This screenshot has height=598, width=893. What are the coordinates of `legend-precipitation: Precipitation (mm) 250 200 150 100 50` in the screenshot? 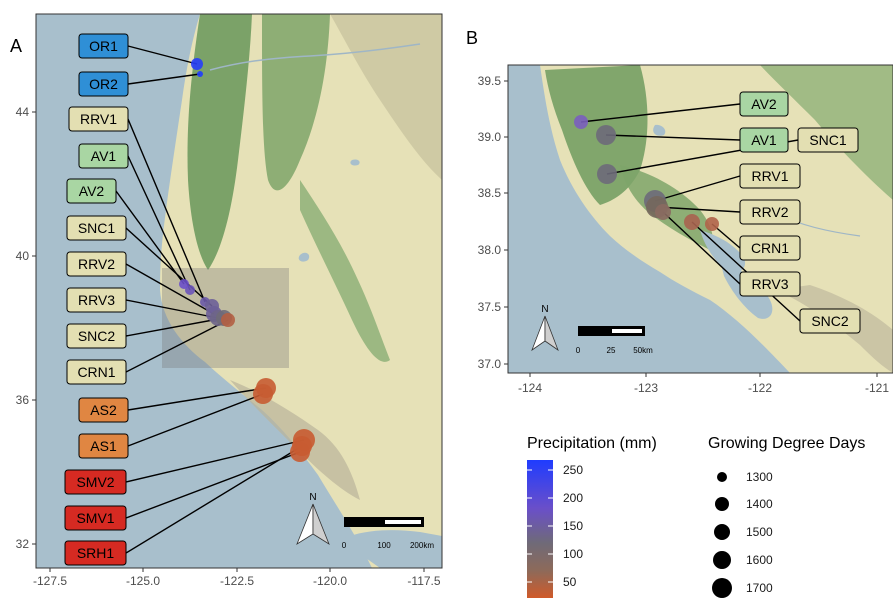 It's located at (592, 516).